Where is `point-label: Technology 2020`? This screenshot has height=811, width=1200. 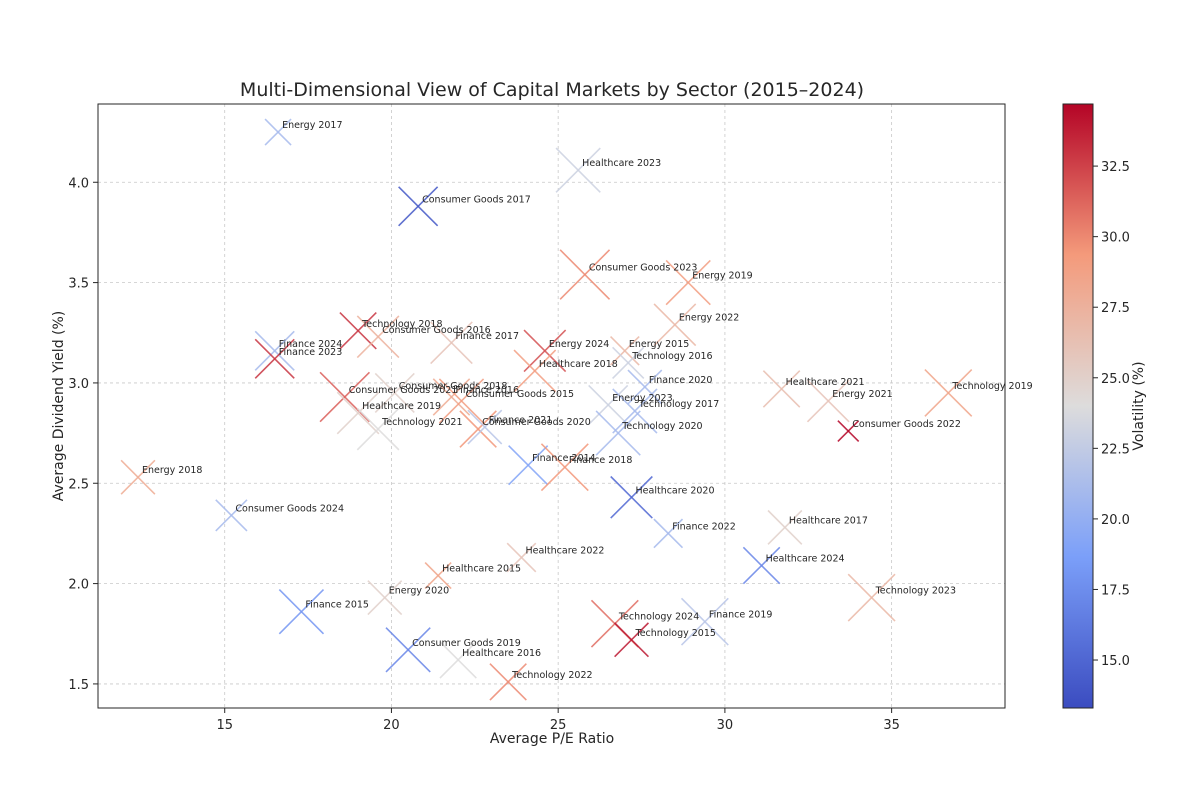 point-label: Technology 2020 is located at coordinates (661, 426).